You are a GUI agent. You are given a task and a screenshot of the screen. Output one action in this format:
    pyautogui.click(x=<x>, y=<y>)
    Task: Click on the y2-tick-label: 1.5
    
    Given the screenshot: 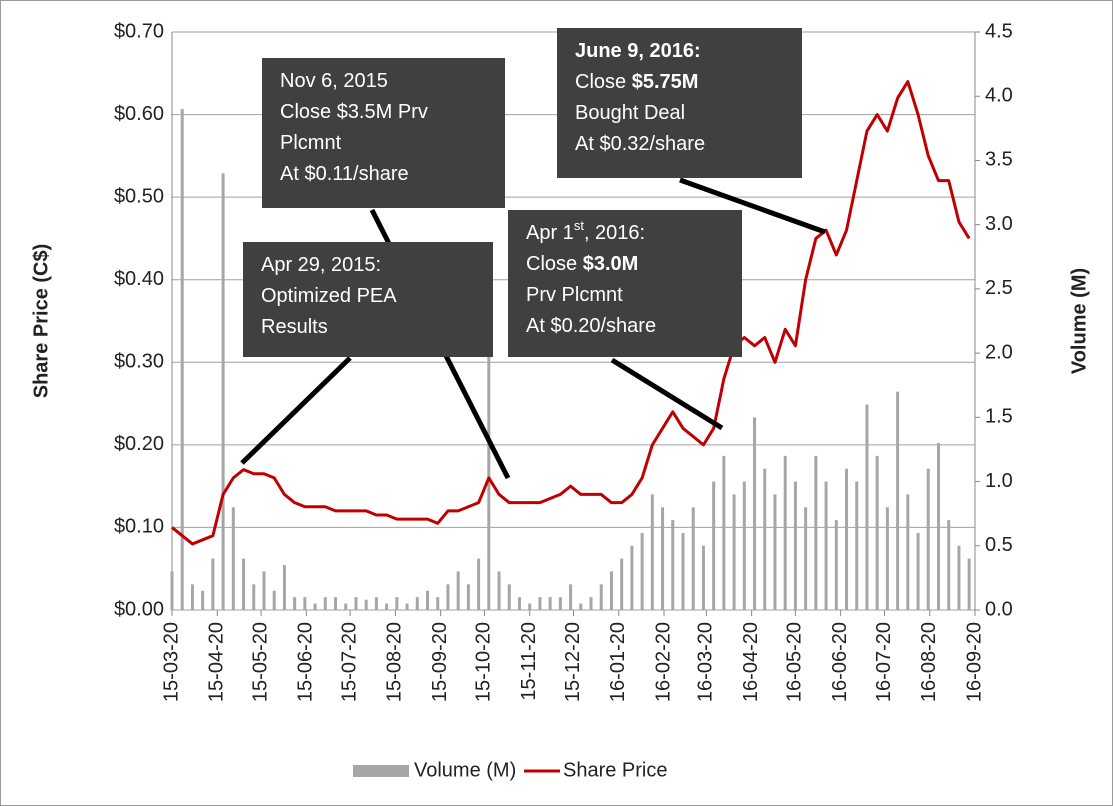 What is the action you would take?
    pyautogui.click(x=999, y=417)
    